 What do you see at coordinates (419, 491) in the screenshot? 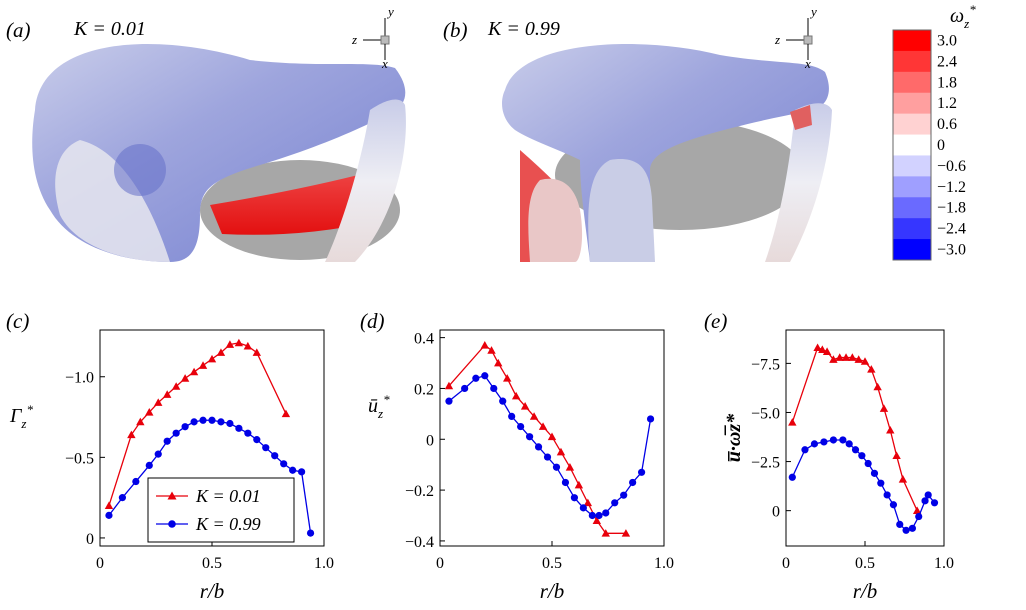
I see `ytick-label-1-1: −0.2` at bounding box center [419, 491].